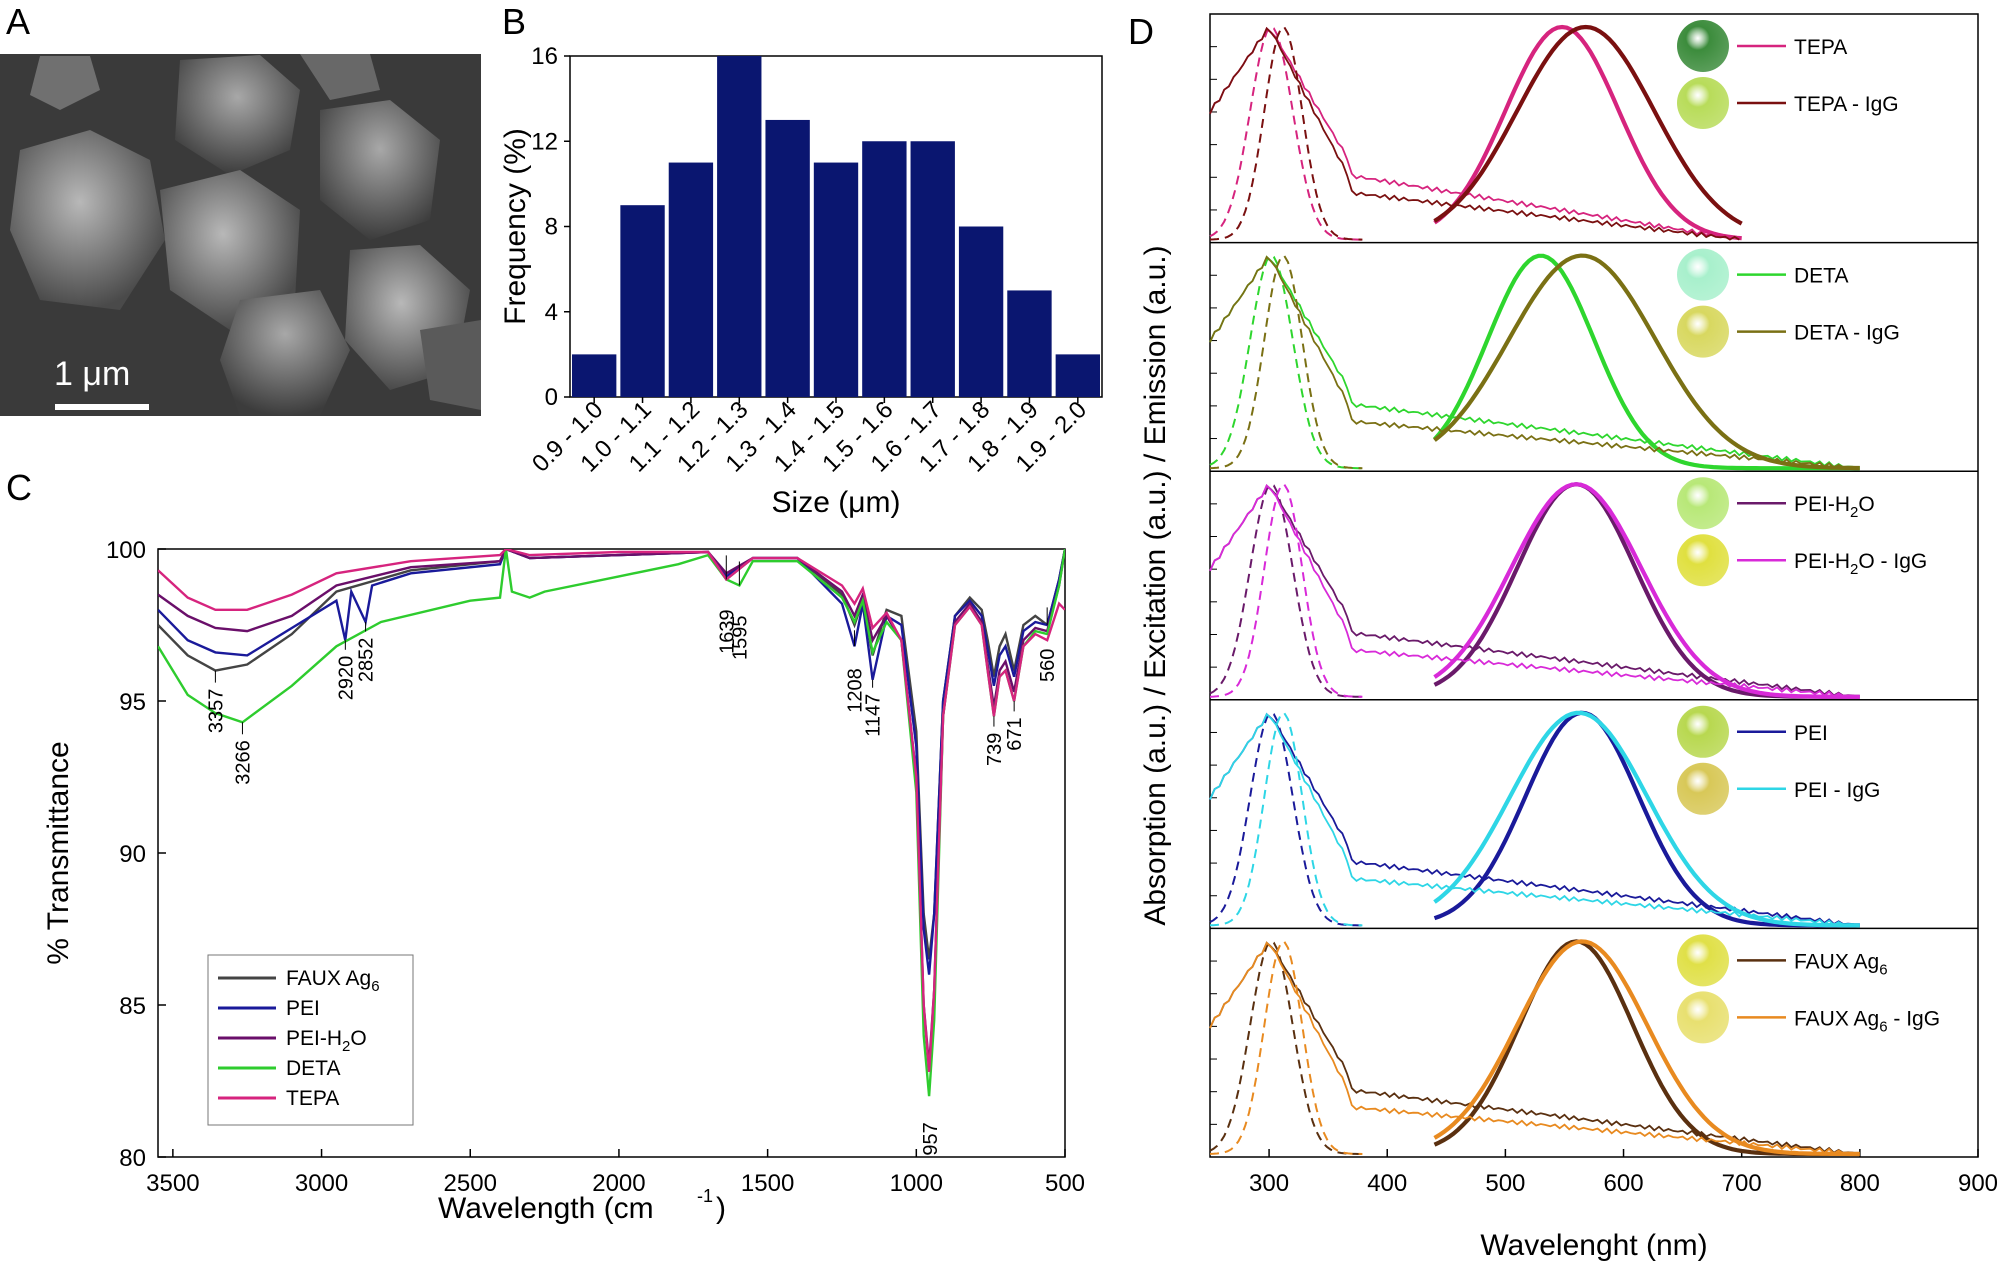  I want to click on annotation-label: 671, so click(1015, 733).